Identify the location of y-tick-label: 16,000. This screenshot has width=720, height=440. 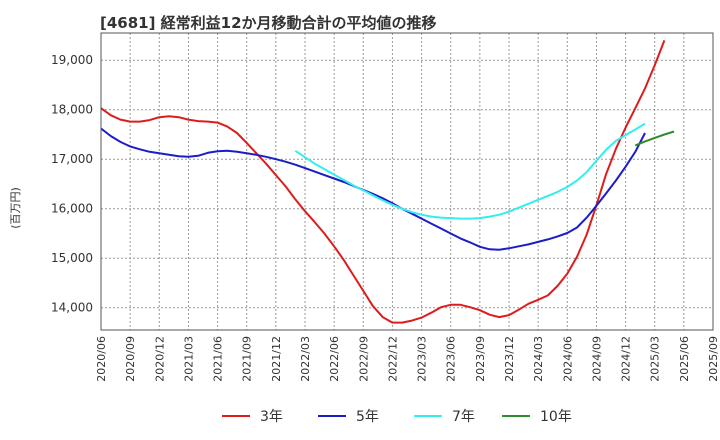
(72, 209).